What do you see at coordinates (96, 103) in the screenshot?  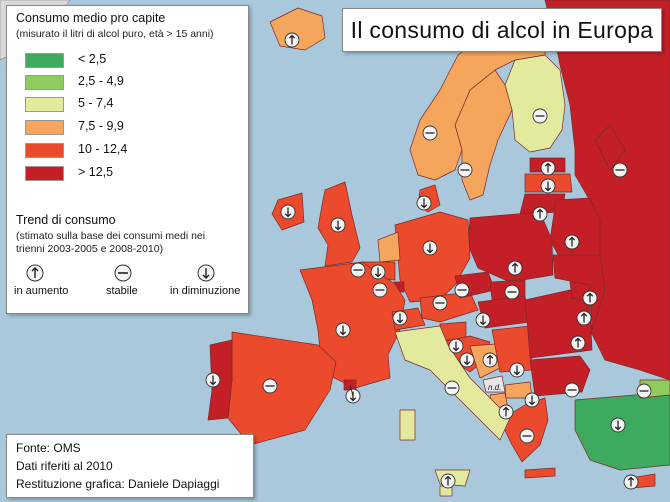 I see `legend-class-label: 5 - 7,4` at bounding box center [96, 103].